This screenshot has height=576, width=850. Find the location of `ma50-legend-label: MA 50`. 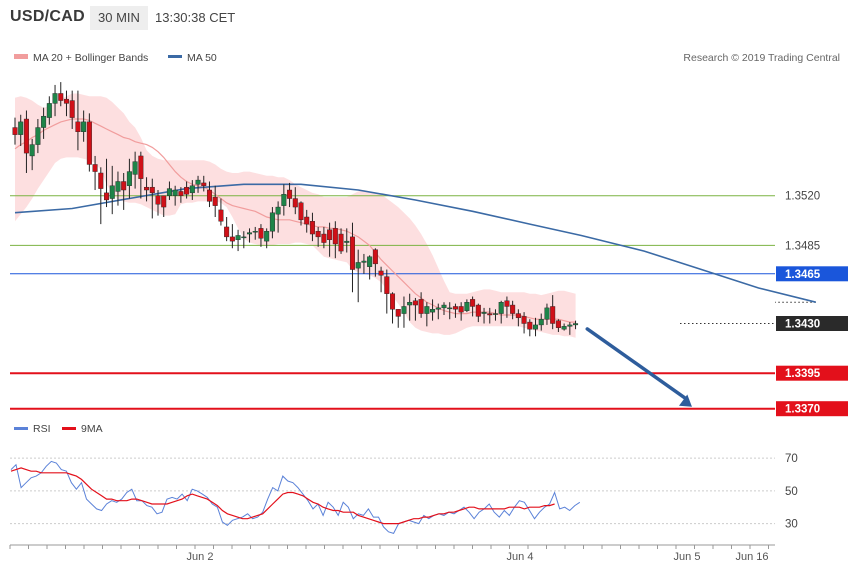

ma50-legend-label: MA 50 is located at coordinates (202, 58).